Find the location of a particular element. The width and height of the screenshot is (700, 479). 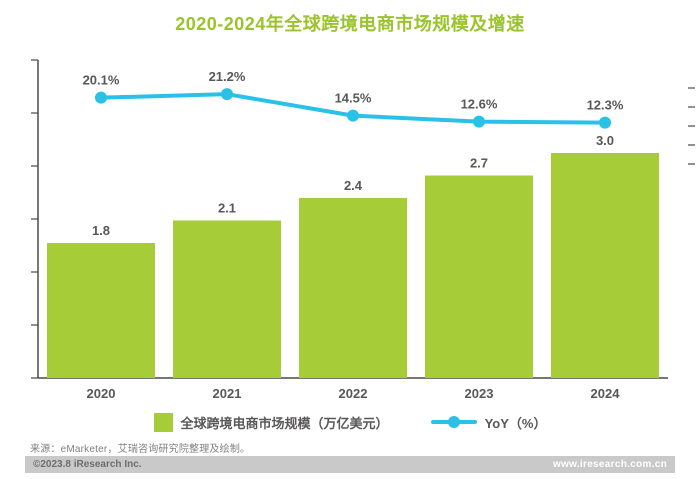

yoy-value-label: 12.6% is located at coordinates (479, 104).